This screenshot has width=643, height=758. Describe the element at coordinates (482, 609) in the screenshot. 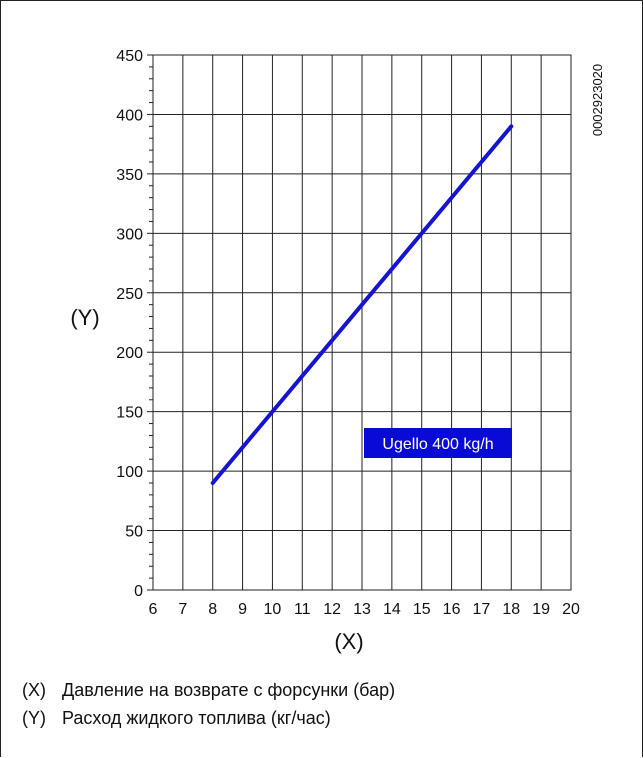

I see `x-tick-label: 17` at that location.